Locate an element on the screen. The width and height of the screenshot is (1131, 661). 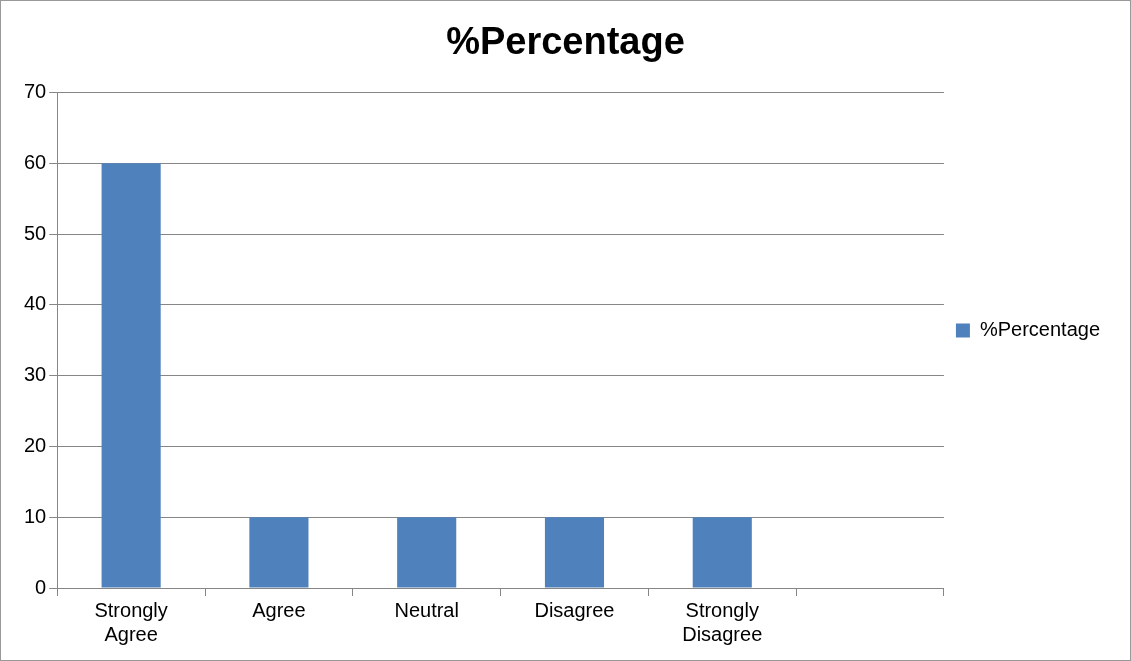
x-tick-label: Agree is located at coordinates (279, 609).